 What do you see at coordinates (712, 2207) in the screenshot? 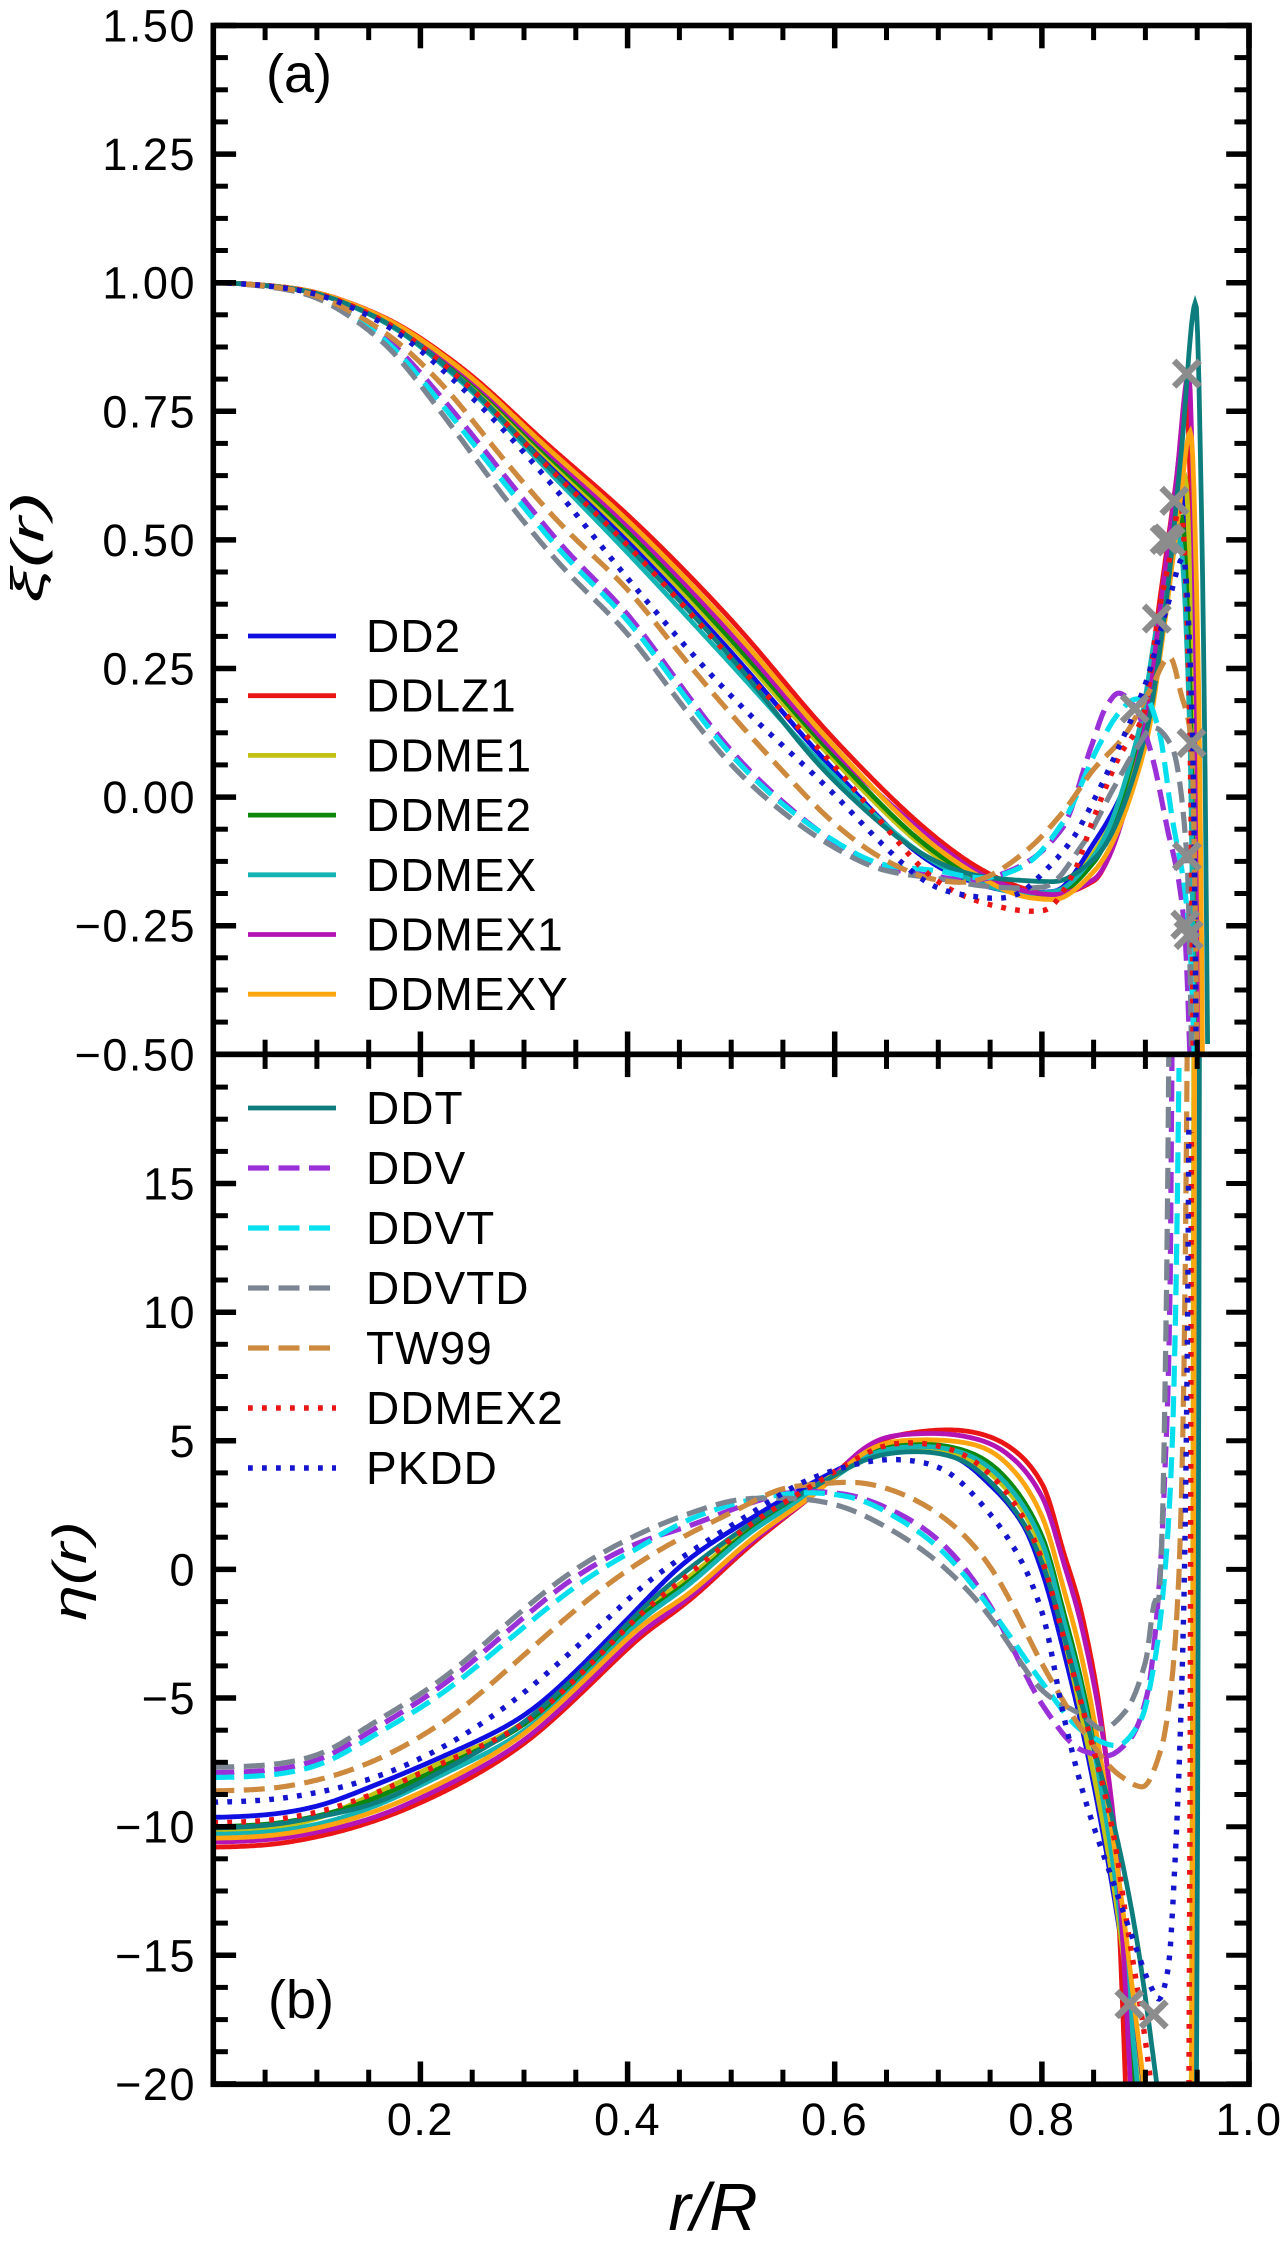
I see `svg-text: r/R` at bounding box center [712, 2207].